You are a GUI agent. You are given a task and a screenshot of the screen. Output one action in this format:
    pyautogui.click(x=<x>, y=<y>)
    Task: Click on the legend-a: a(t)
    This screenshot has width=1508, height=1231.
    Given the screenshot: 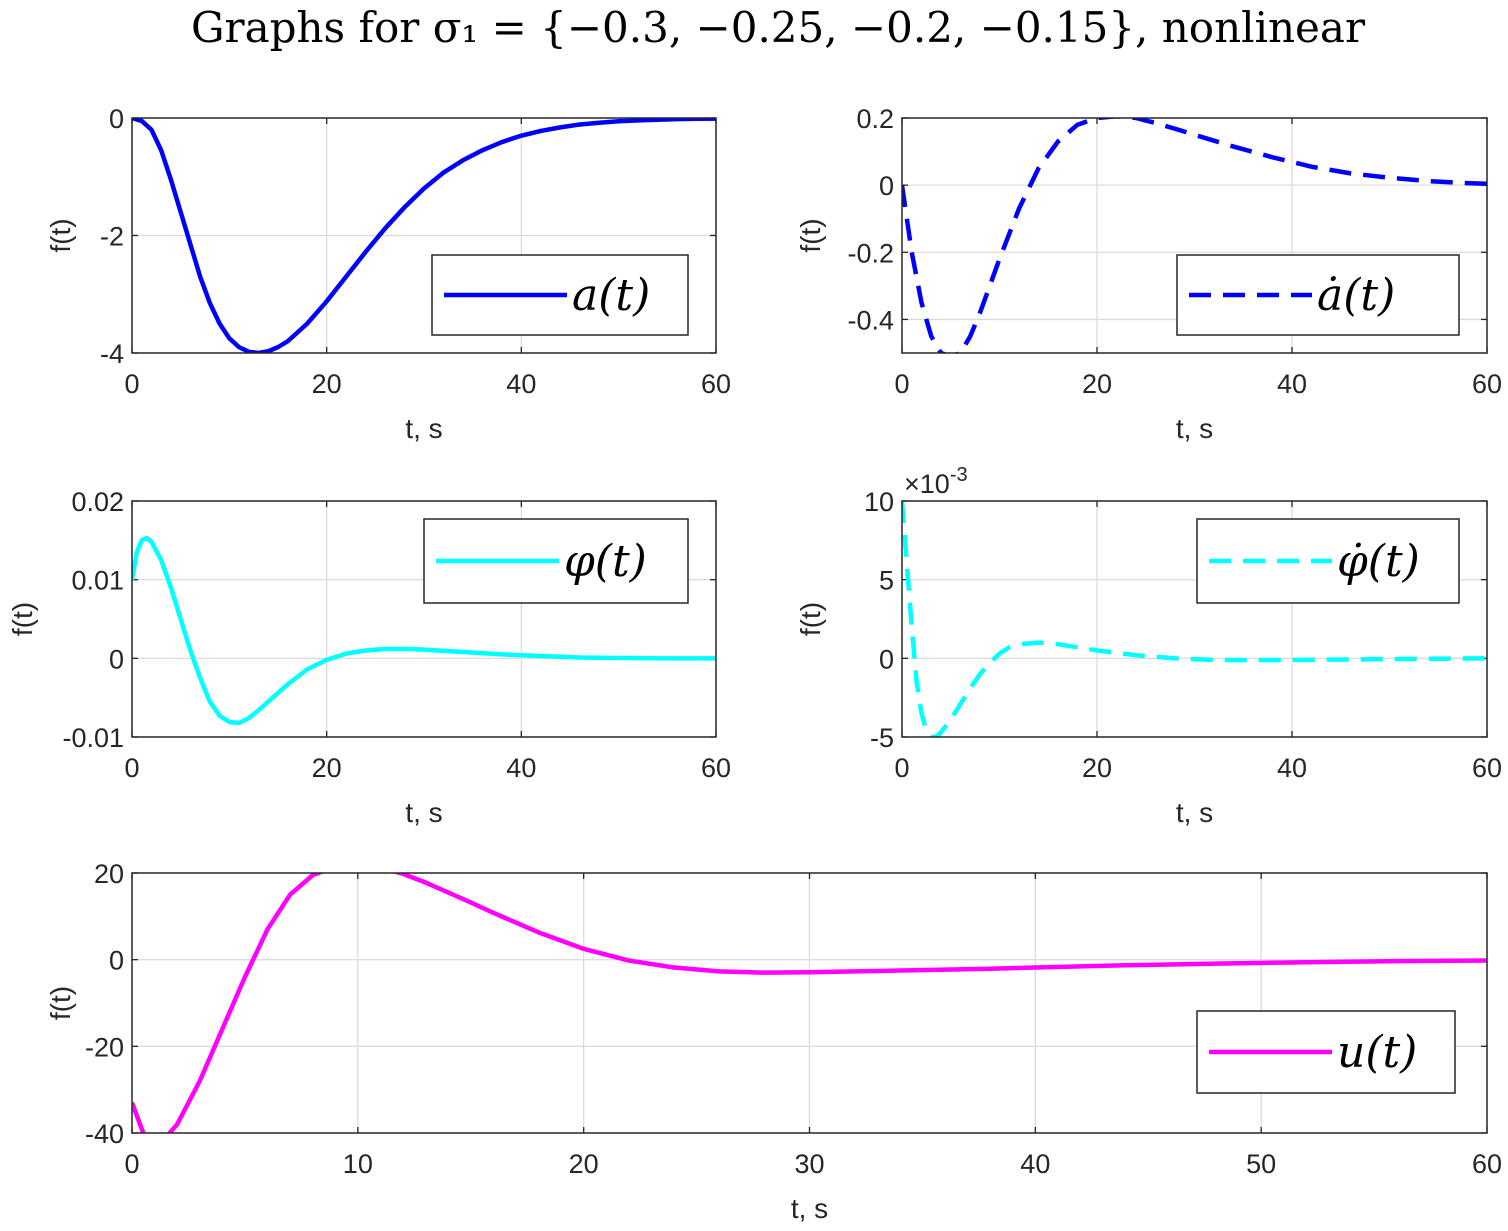 What is the action you would take?
    pyautogui.click(x=560, y=295)
    